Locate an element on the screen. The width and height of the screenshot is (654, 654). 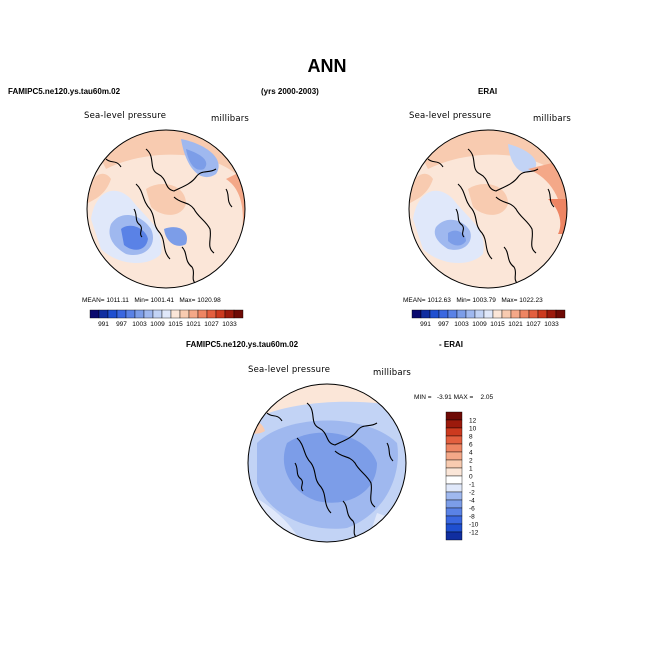
panel2-colorbar-tick-label: 1003 is located at coordinates (461, 324).